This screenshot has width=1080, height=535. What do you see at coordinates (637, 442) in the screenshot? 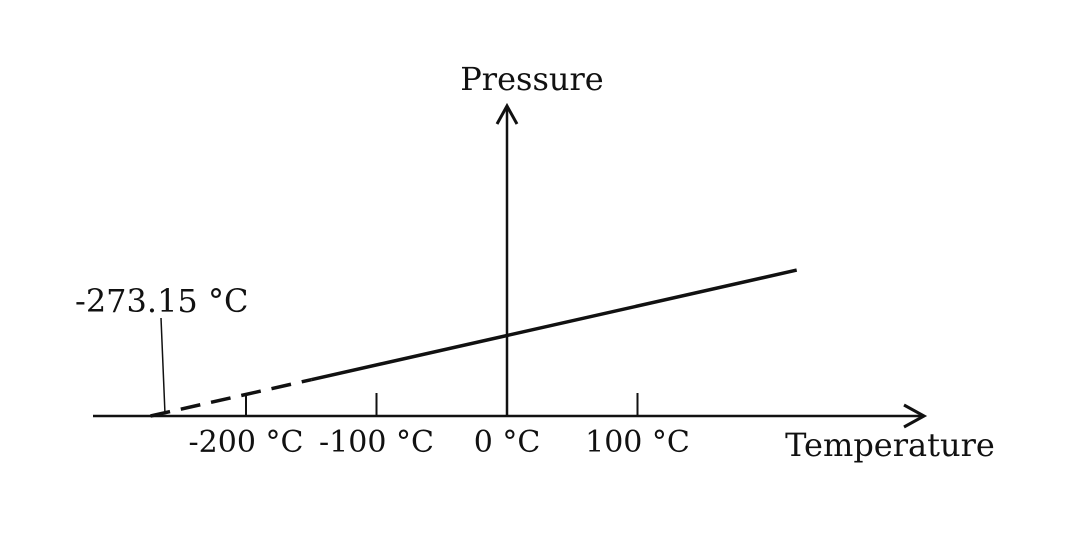
I see `x-tick-label: 100 °C` at bounding box center [637, 442].